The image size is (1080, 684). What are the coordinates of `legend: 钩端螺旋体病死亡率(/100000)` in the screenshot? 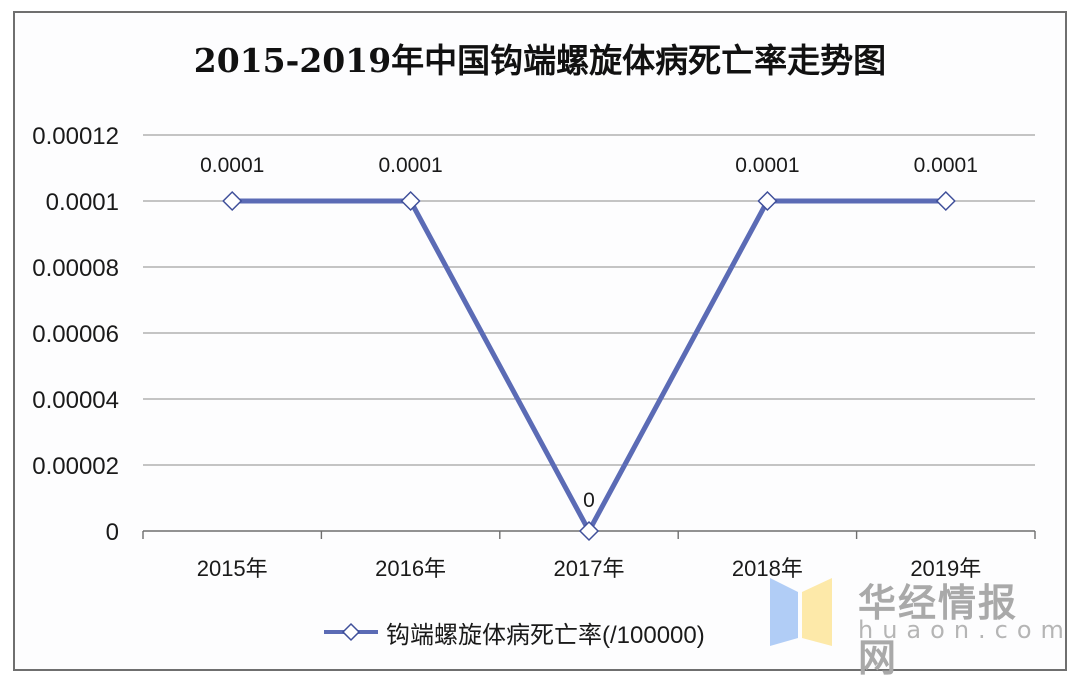 It's located at (513, 632).